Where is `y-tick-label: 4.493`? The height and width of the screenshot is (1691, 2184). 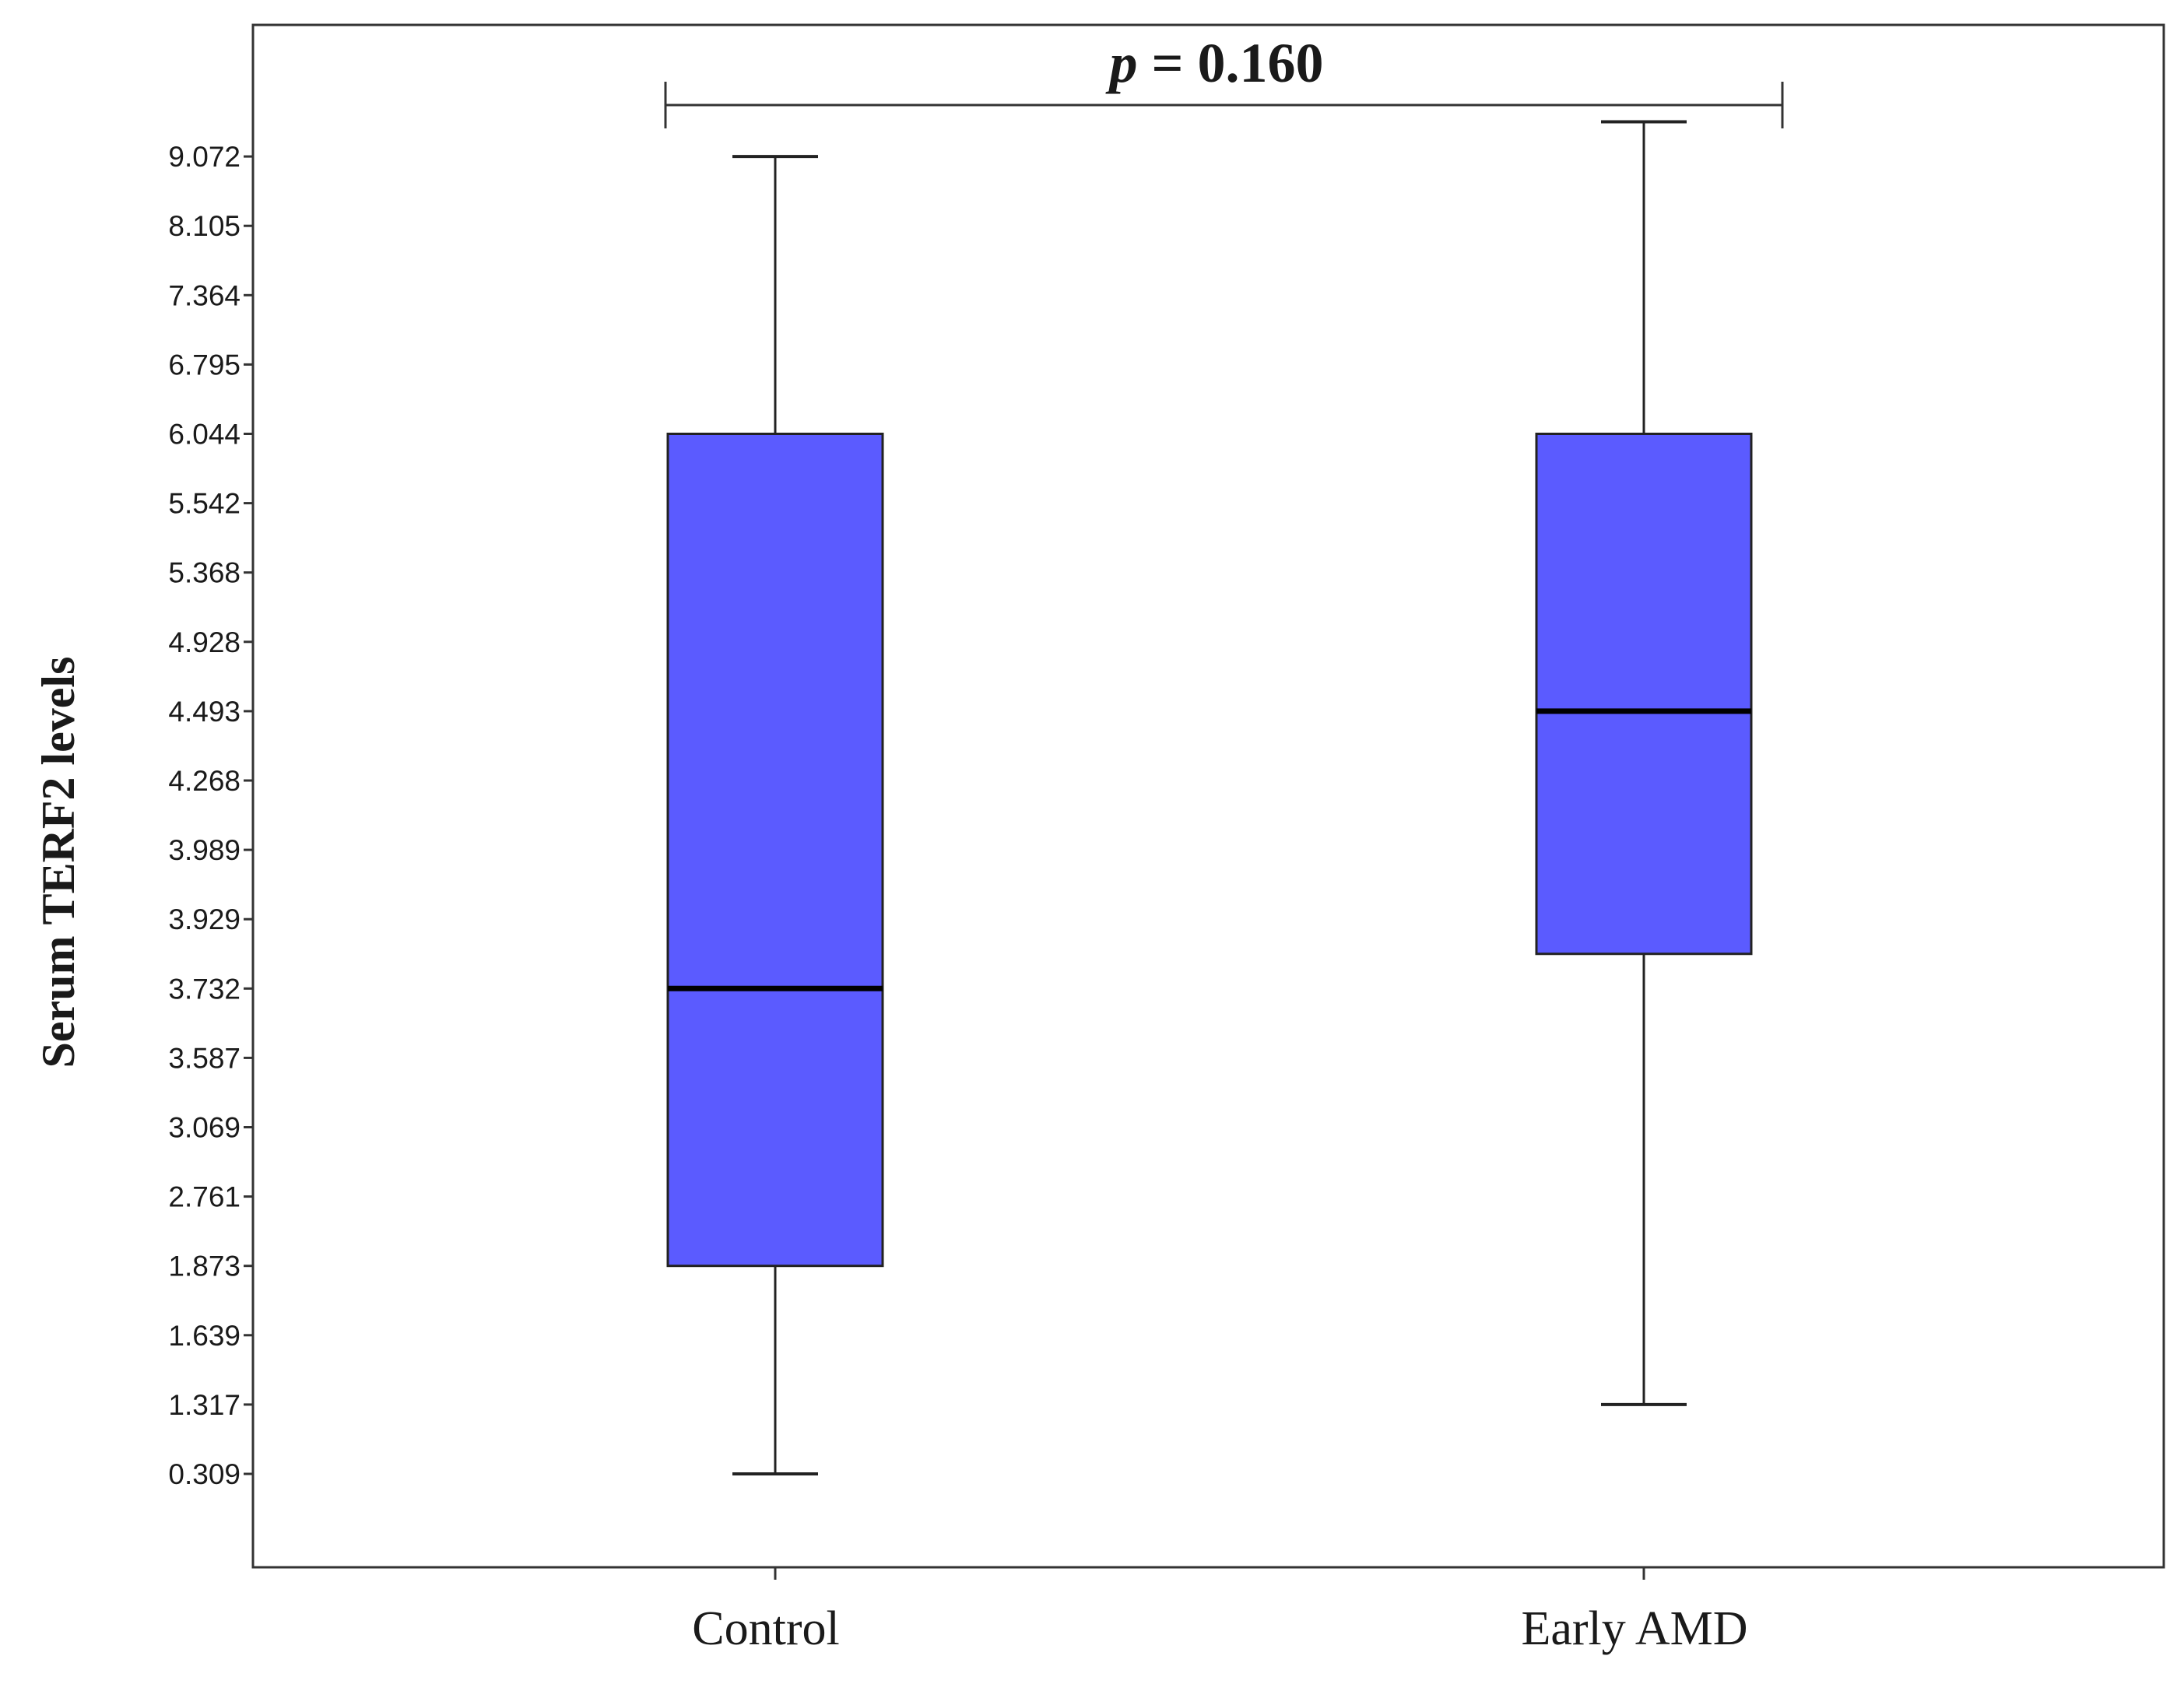 y-tick-label: 4.493 is located at coordinates (204, 712).